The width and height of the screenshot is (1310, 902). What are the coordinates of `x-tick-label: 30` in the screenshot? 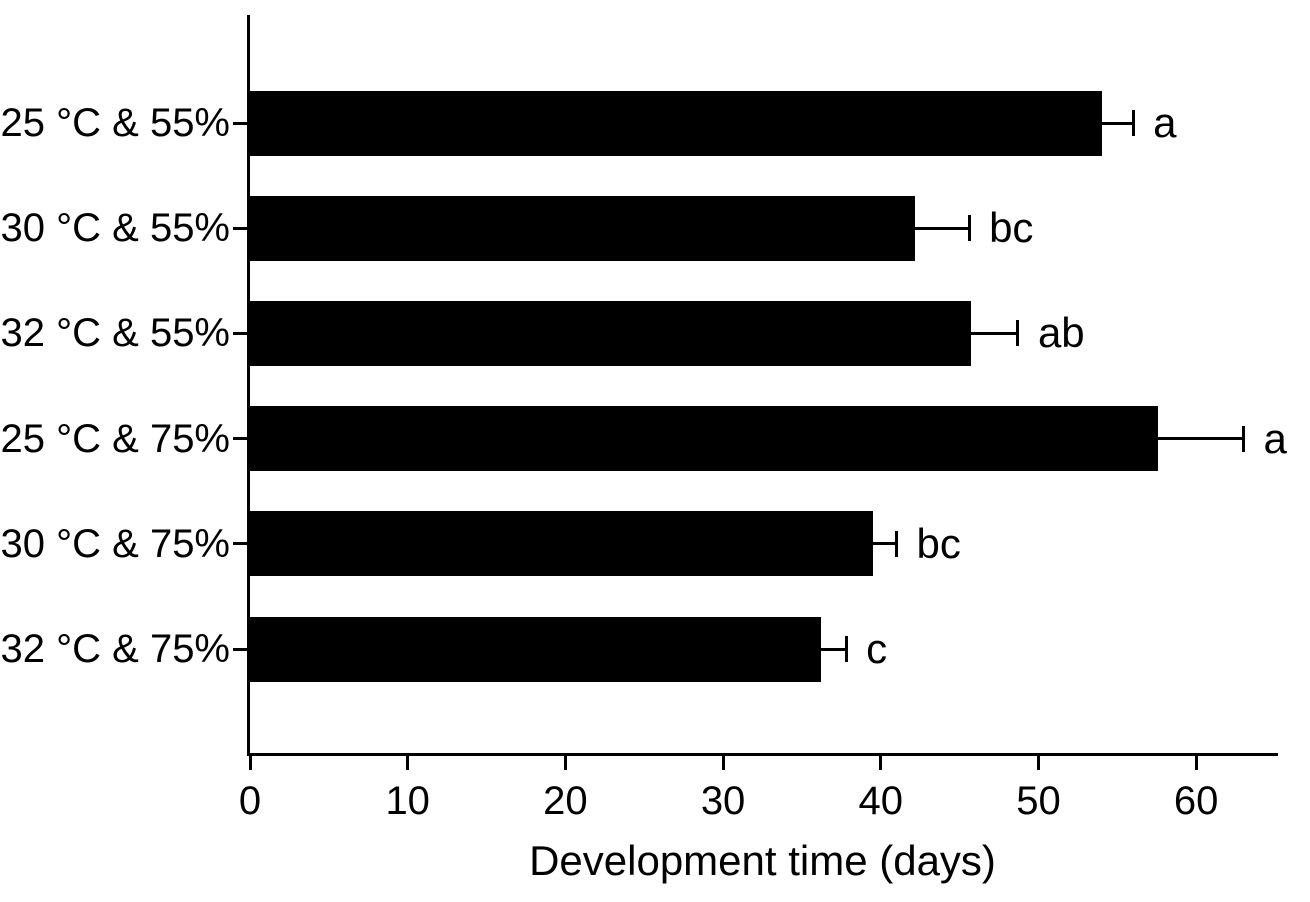 It's located at (723, 801).